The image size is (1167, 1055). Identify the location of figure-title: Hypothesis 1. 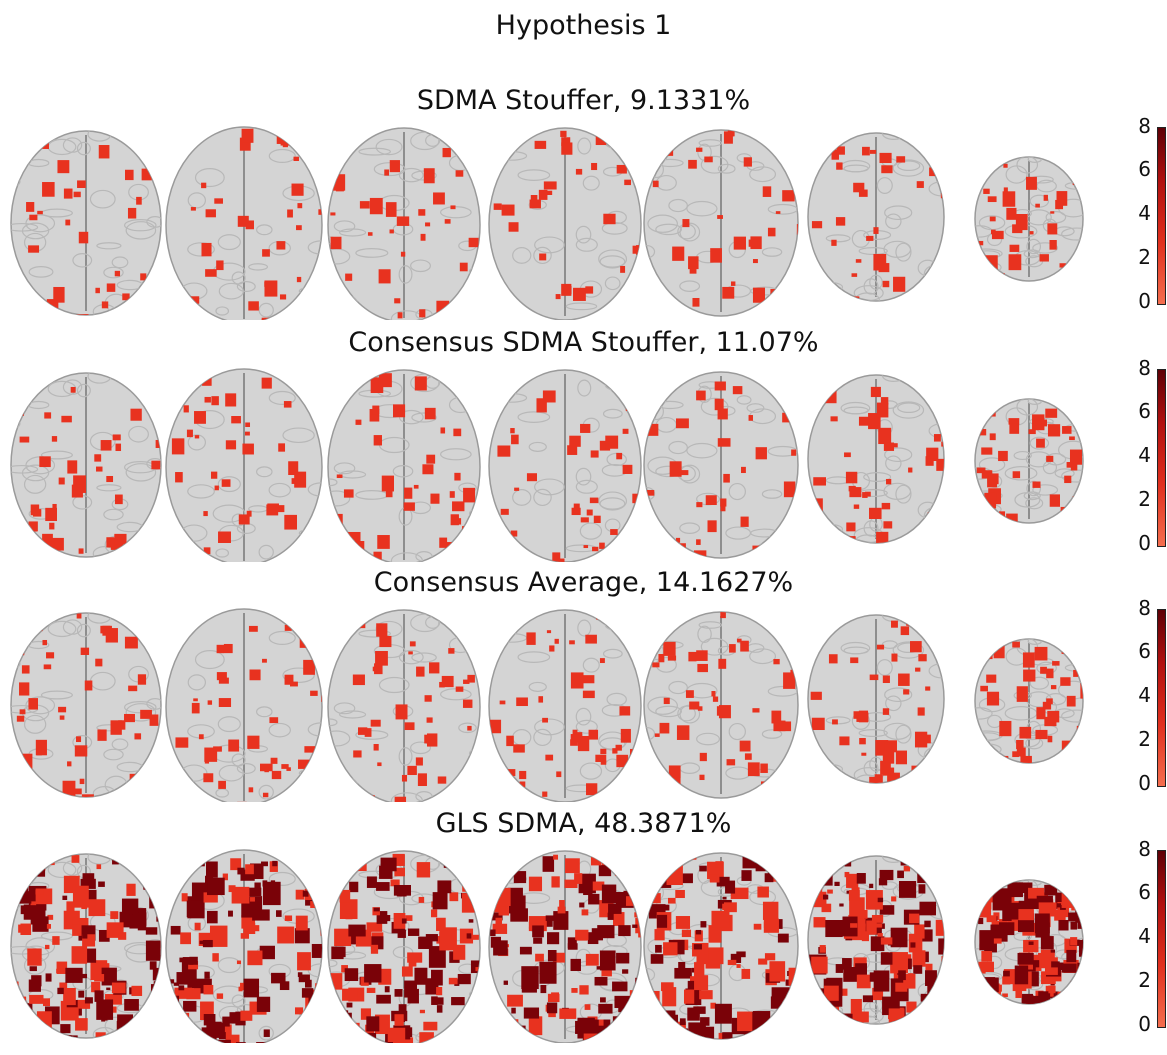
(583, 25).